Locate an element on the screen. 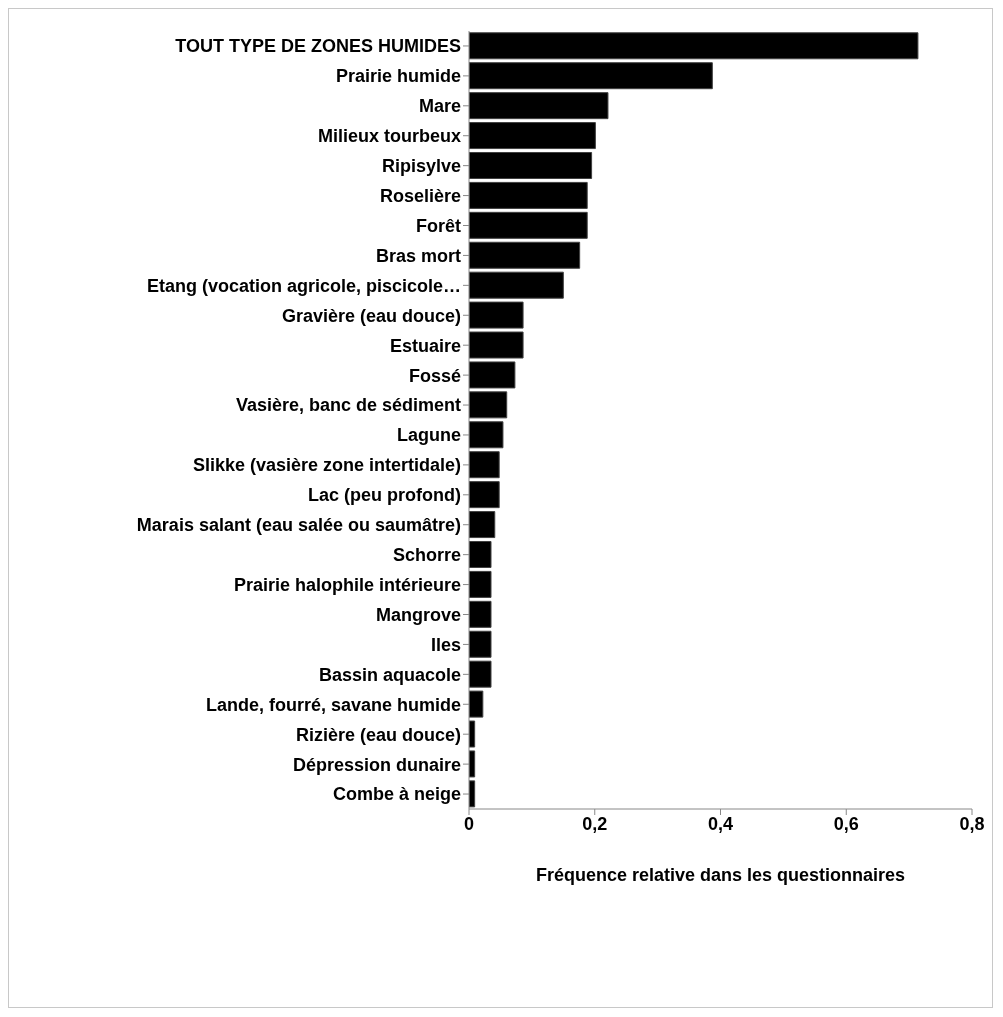  x-axis-title: Fréquence relative dans les questionnaires is located at coordinates (720, 875).